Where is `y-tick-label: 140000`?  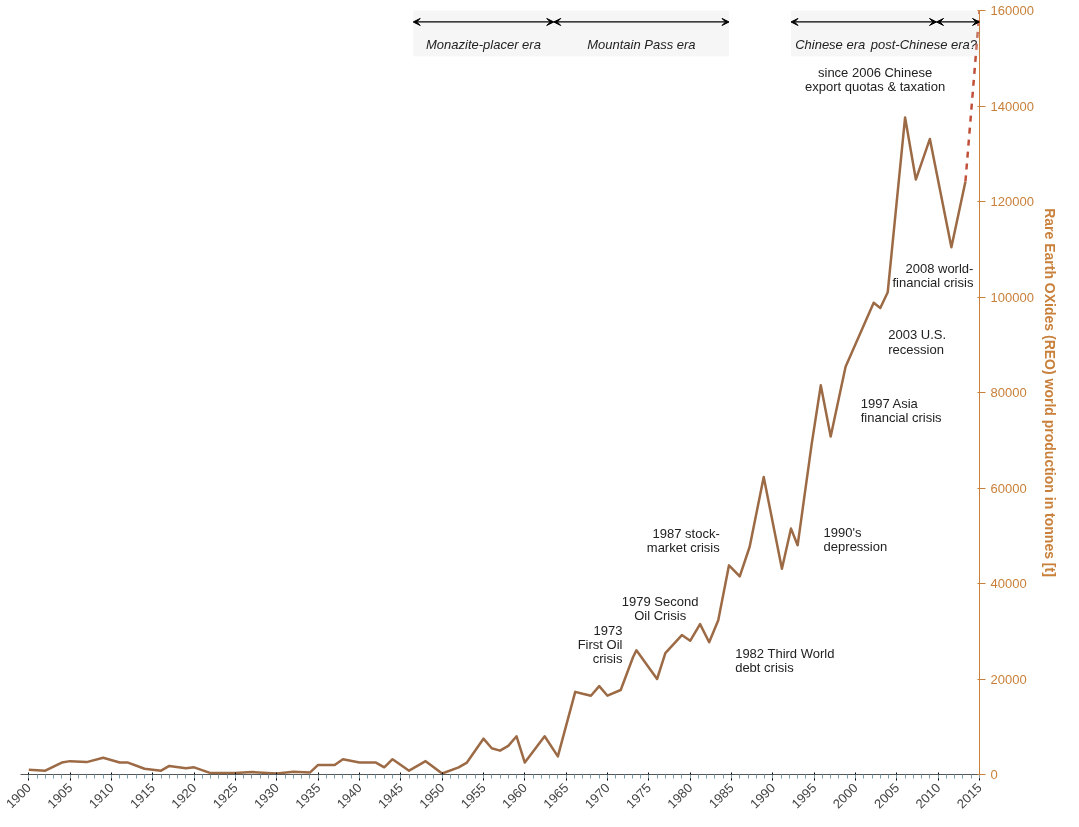 y-tick-label: 140000 is located at coordinates (1012, 106).